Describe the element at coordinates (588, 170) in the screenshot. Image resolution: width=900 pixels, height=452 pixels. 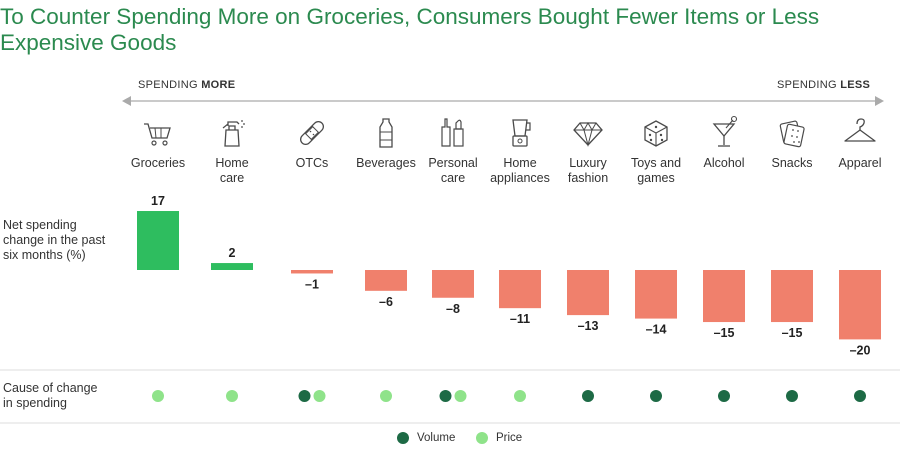
I see `category-label-luxury-fashion: Luxury fashion` at that location.